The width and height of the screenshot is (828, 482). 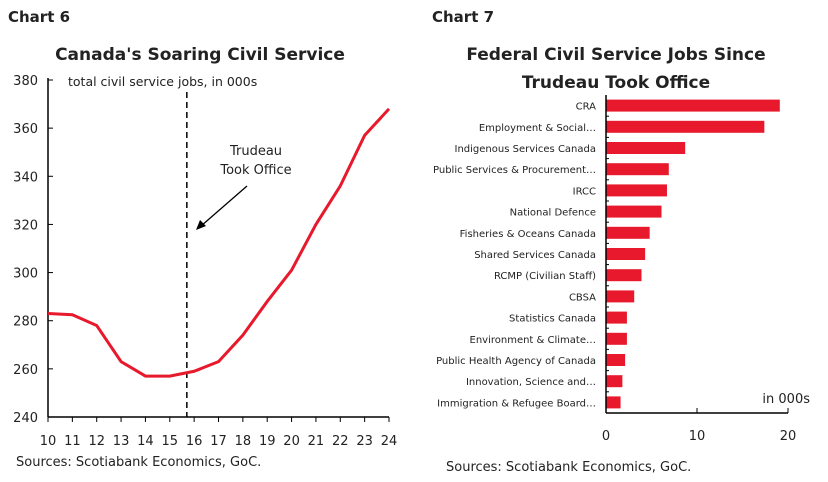 I want to click on category-label: Indigenous Services Canada, so click(x=526, y=149).